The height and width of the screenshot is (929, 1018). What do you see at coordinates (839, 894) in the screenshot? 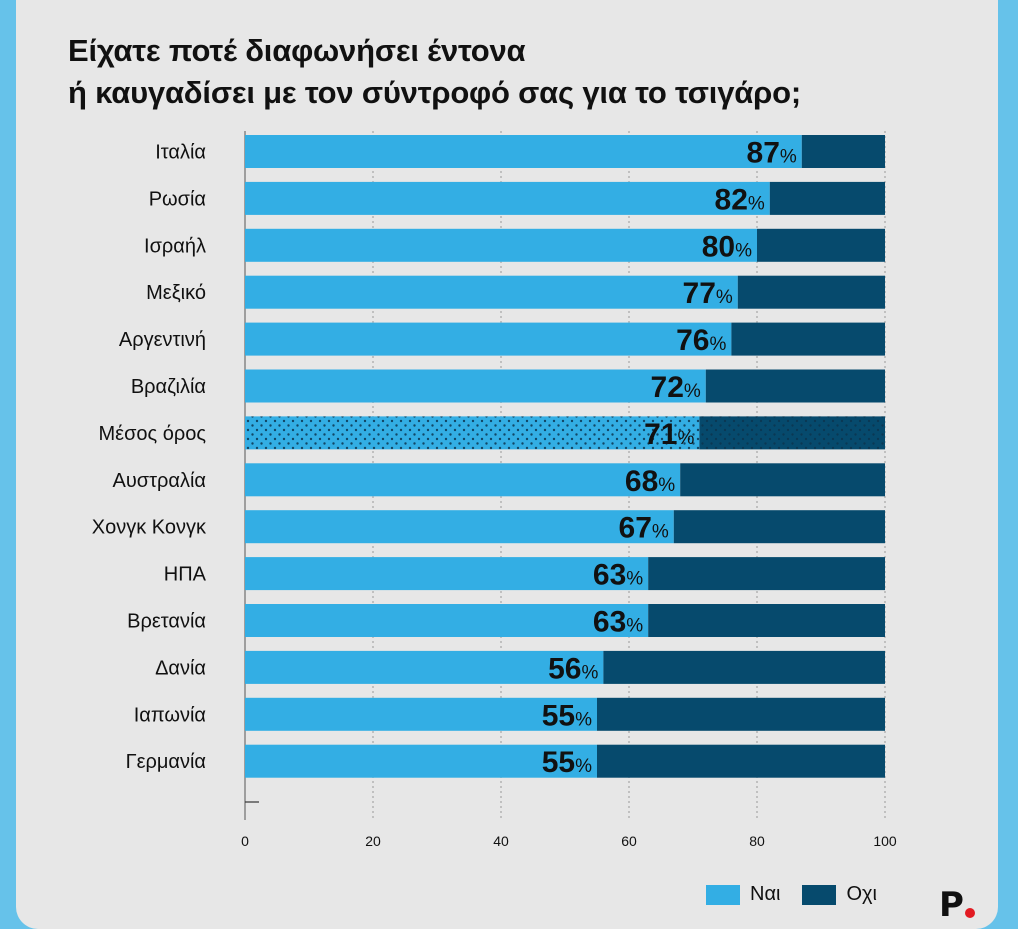
I see `legend-item-no: Οχι` at bounding box center [839, 894].